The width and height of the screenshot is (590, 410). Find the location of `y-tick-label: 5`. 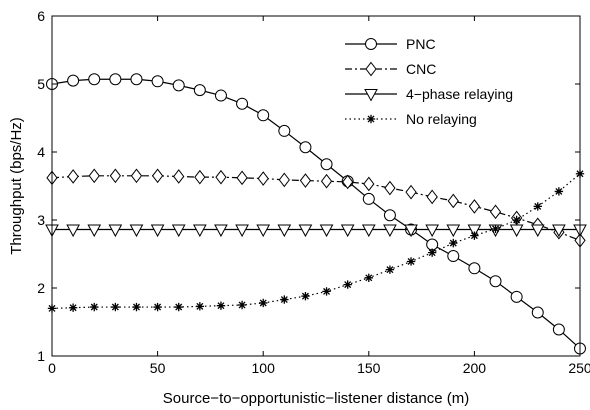

y-tick-label: 5 is located at coordinates (41, 84).